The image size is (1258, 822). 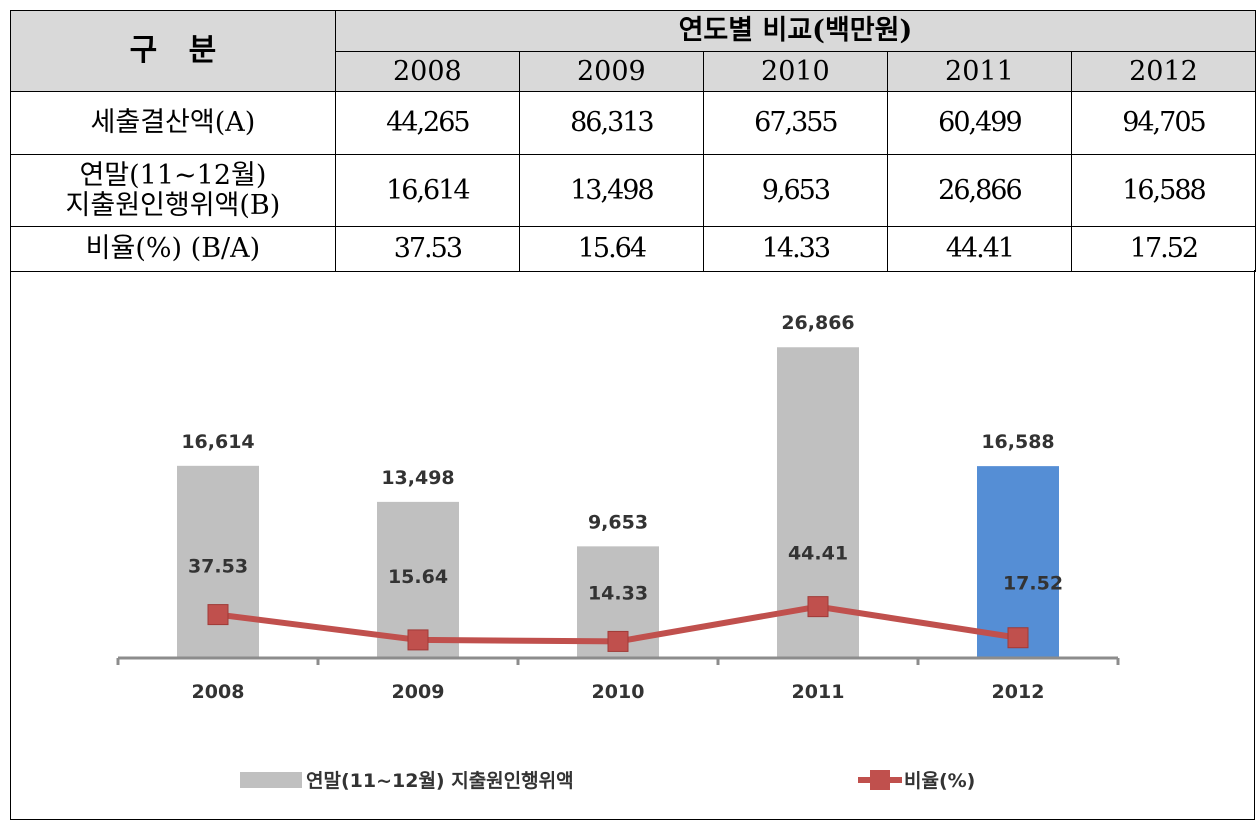 What do you see at coordinates (1033, 584) in the screenshot?
I see `line-value-label: 17.52` at bounding box center [1033, 584].